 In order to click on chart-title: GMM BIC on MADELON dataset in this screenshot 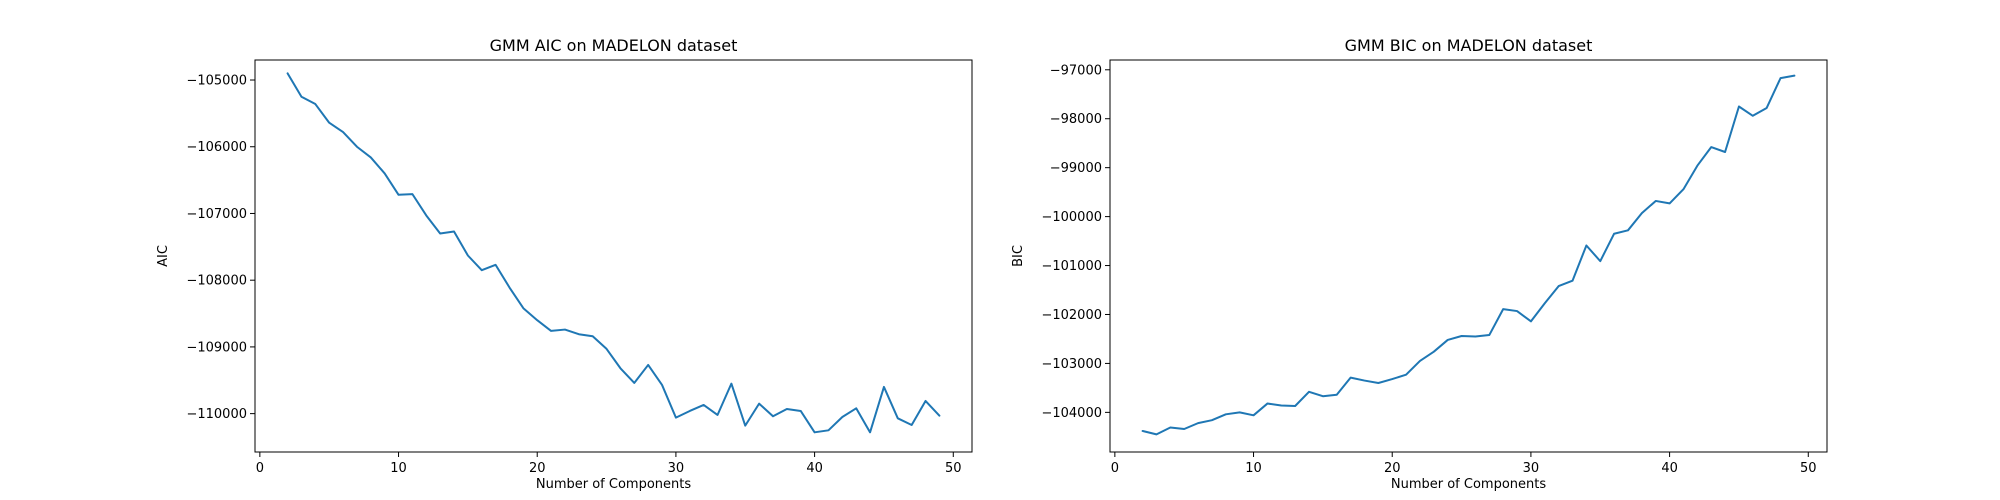, I will do `click(1469, 45)`.